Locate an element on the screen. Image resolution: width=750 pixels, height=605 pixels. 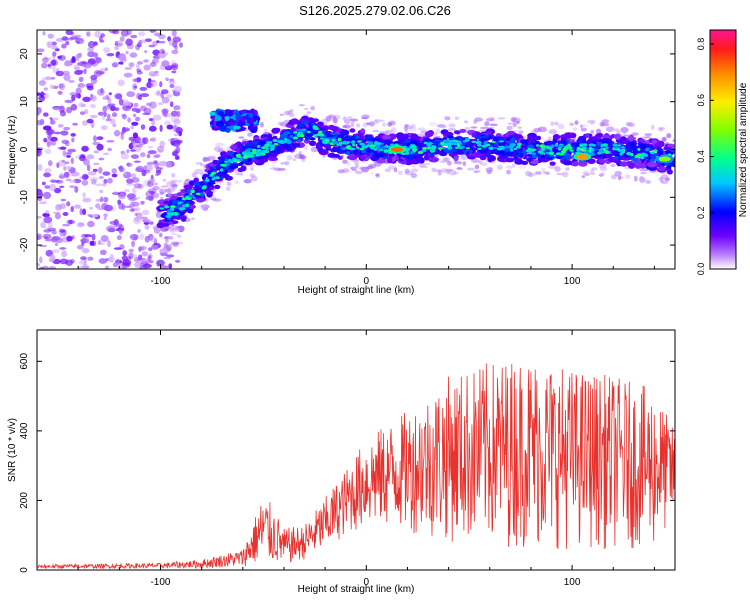
y-tick-label: 200 is located at coordinates (24, 500).